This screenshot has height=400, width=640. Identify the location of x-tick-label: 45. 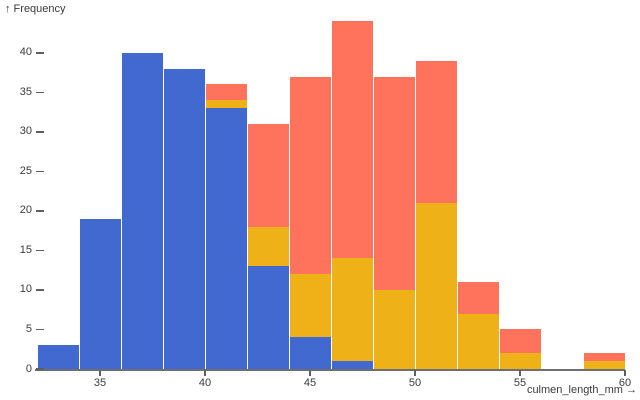
(310, 383).